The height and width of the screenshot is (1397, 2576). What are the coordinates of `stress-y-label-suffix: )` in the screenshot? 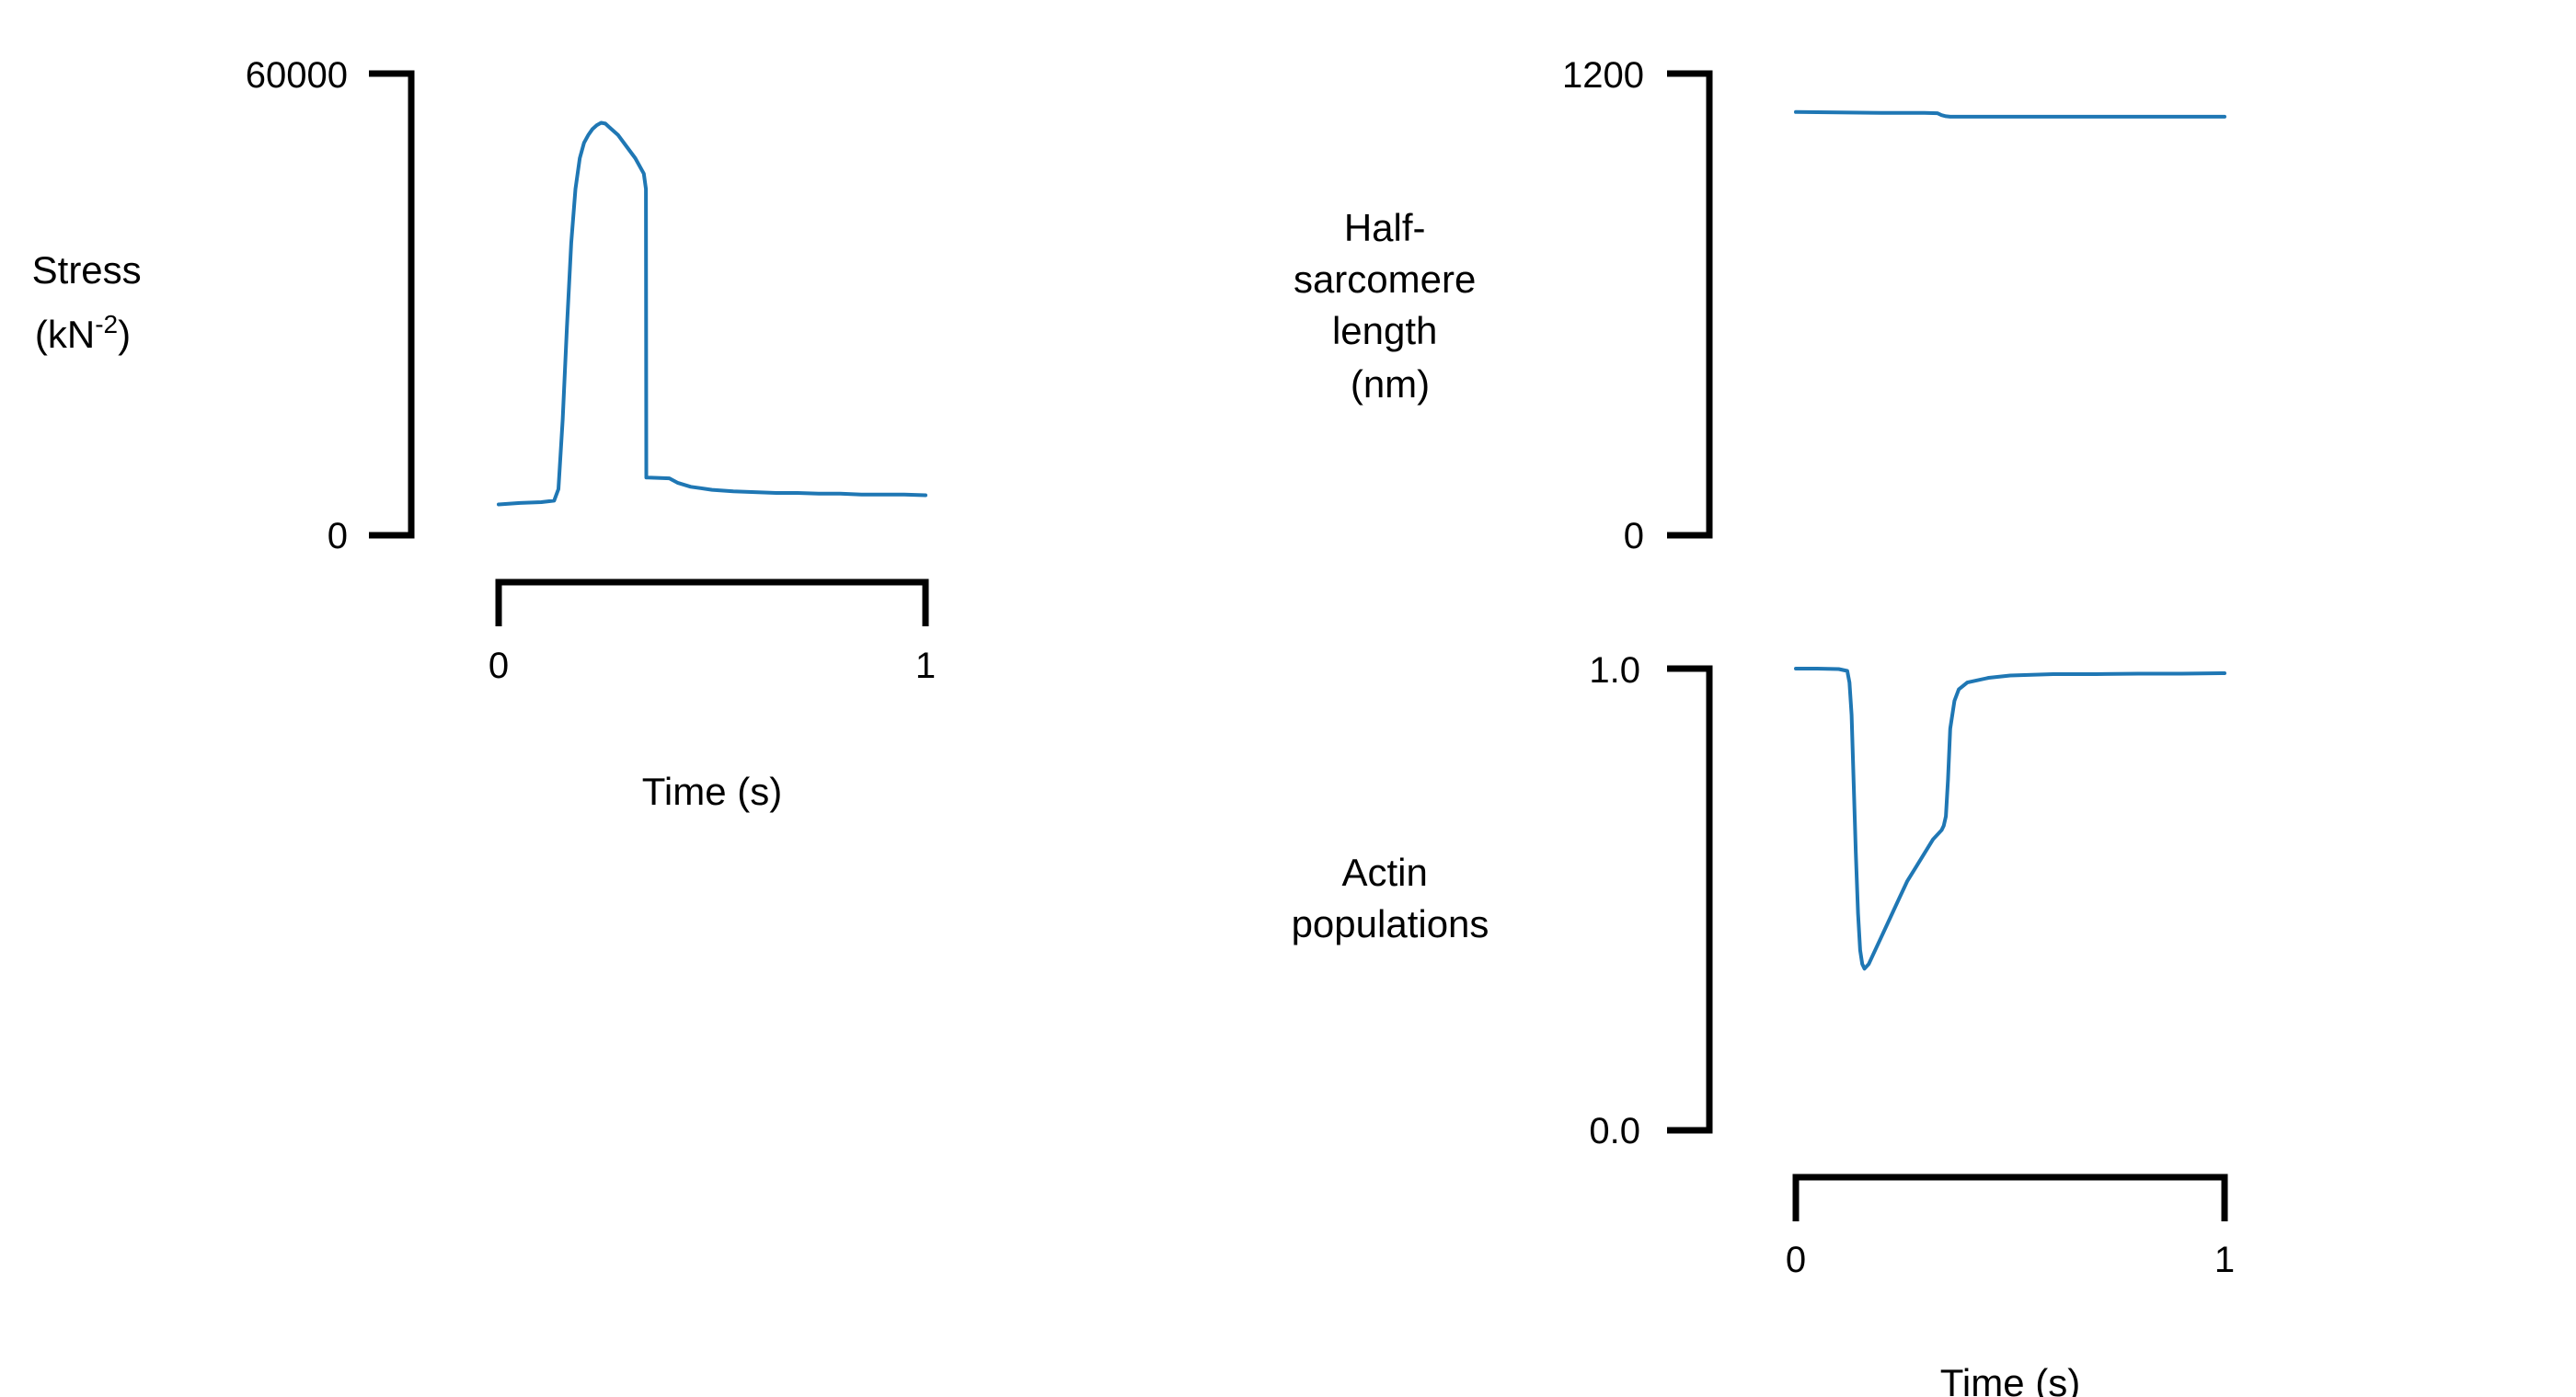 It's located at (124, 334).